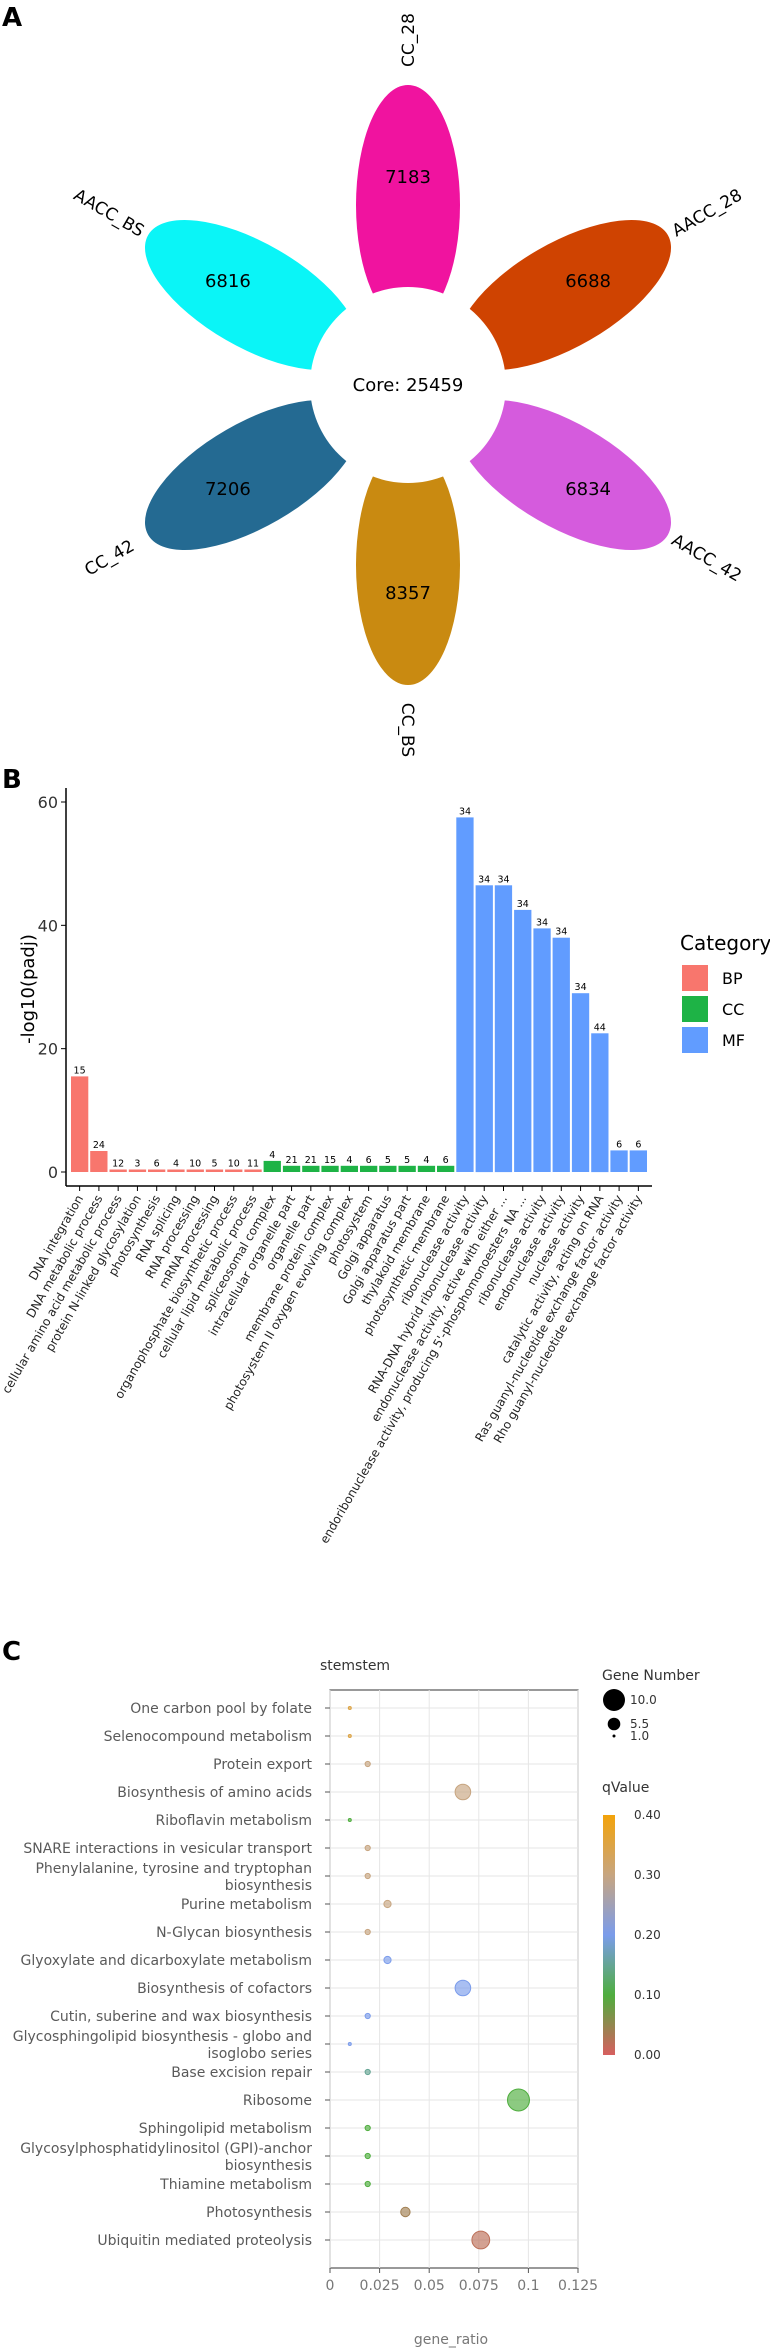 This screenshot has width=770, height=2351. I want to click on panel-a-label: A, so click(12, 18).